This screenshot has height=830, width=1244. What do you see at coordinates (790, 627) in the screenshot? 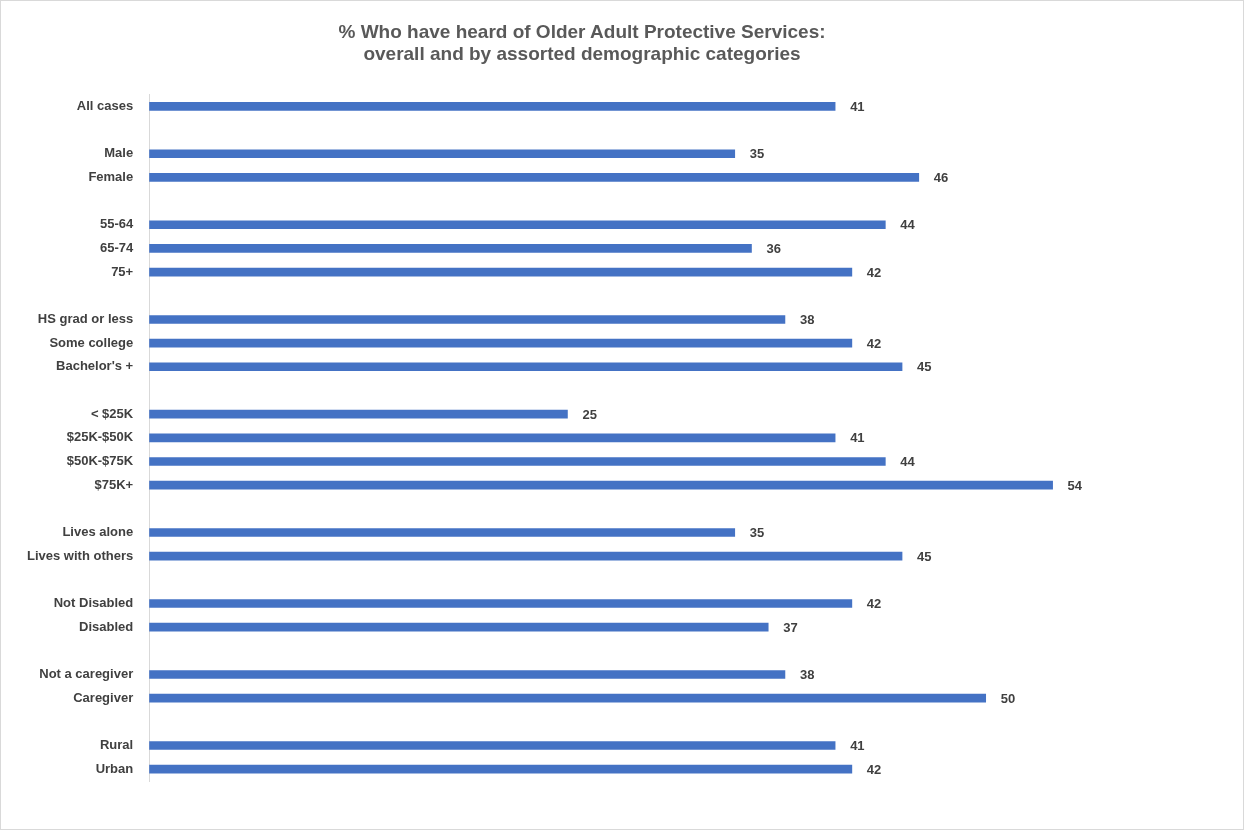
I see `data-label: 37` at bounding box center [790, 627].